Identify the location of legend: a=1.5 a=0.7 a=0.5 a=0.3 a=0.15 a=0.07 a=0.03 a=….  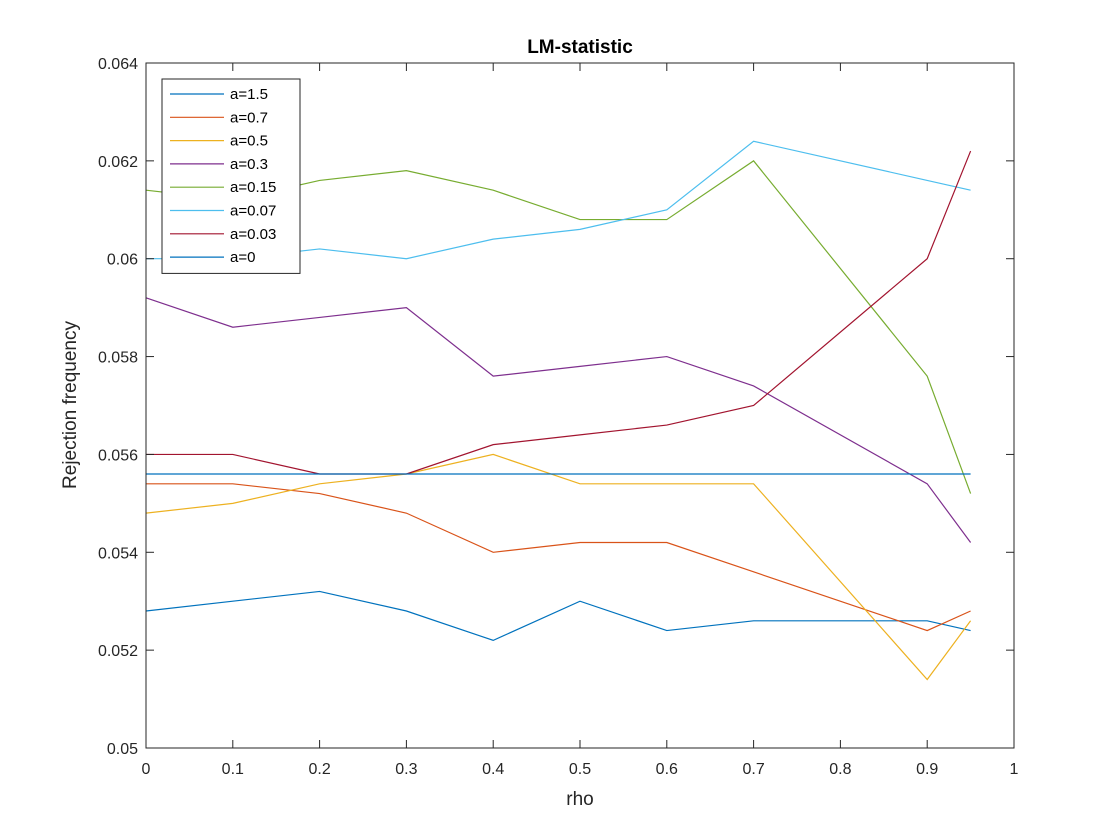
(231, 176).